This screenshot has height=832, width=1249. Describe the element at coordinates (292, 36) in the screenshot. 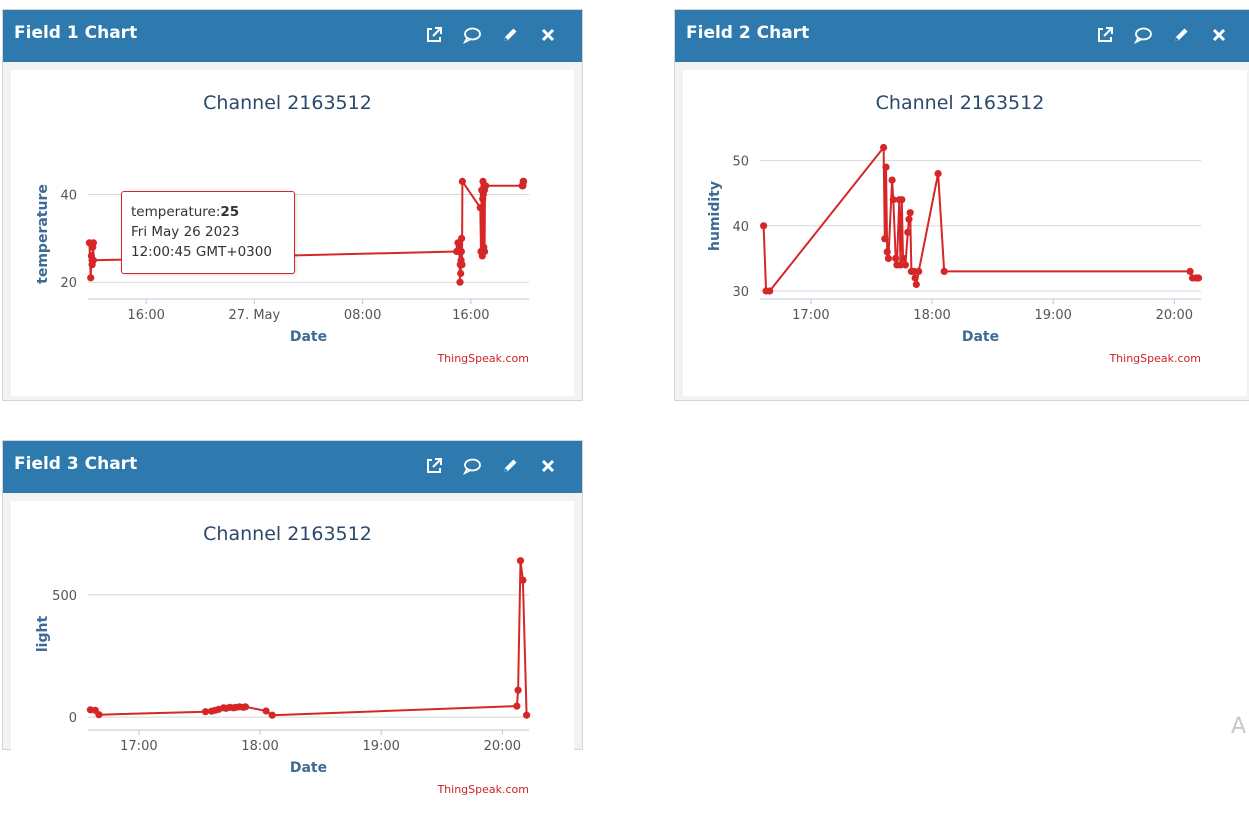

I see `panel-header: Field 1 Chart` at that location.